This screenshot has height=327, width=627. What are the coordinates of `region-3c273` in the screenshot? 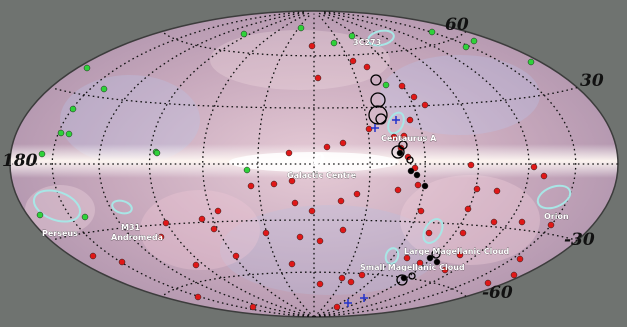 It's located at (381, 38).